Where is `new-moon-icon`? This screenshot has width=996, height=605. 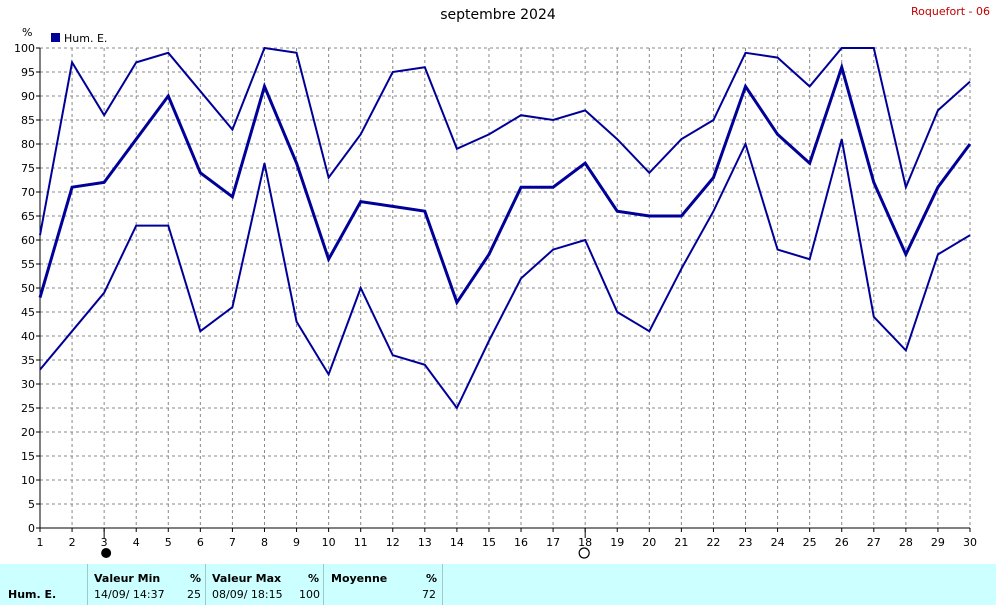 new-moon-icon is located at coordinates (106, 553).